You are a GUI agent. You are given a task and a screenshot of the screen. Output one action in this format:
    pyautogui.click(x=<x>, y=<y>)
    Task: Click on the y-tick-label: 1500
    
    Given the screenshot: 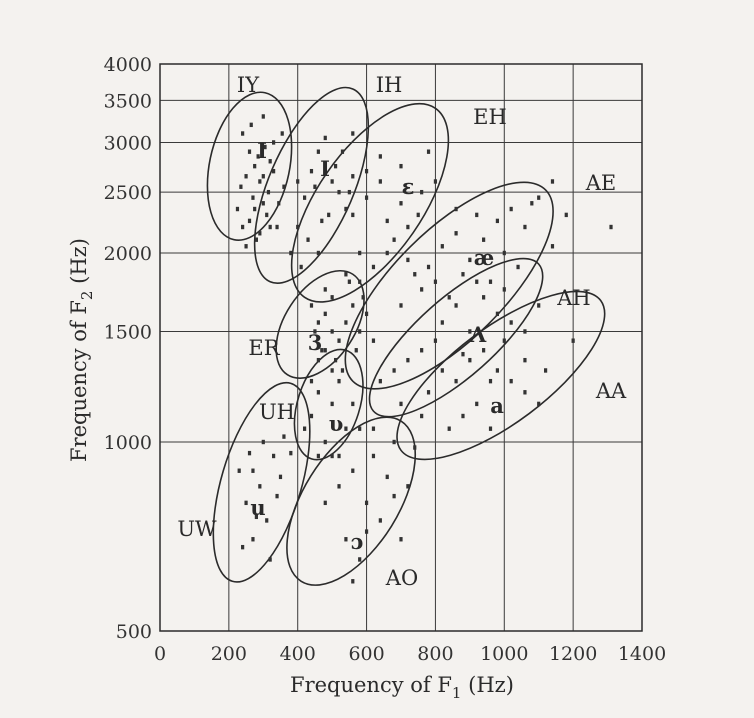 What is the action you would take?
    pyautogui.click(x=128, y=332)
    